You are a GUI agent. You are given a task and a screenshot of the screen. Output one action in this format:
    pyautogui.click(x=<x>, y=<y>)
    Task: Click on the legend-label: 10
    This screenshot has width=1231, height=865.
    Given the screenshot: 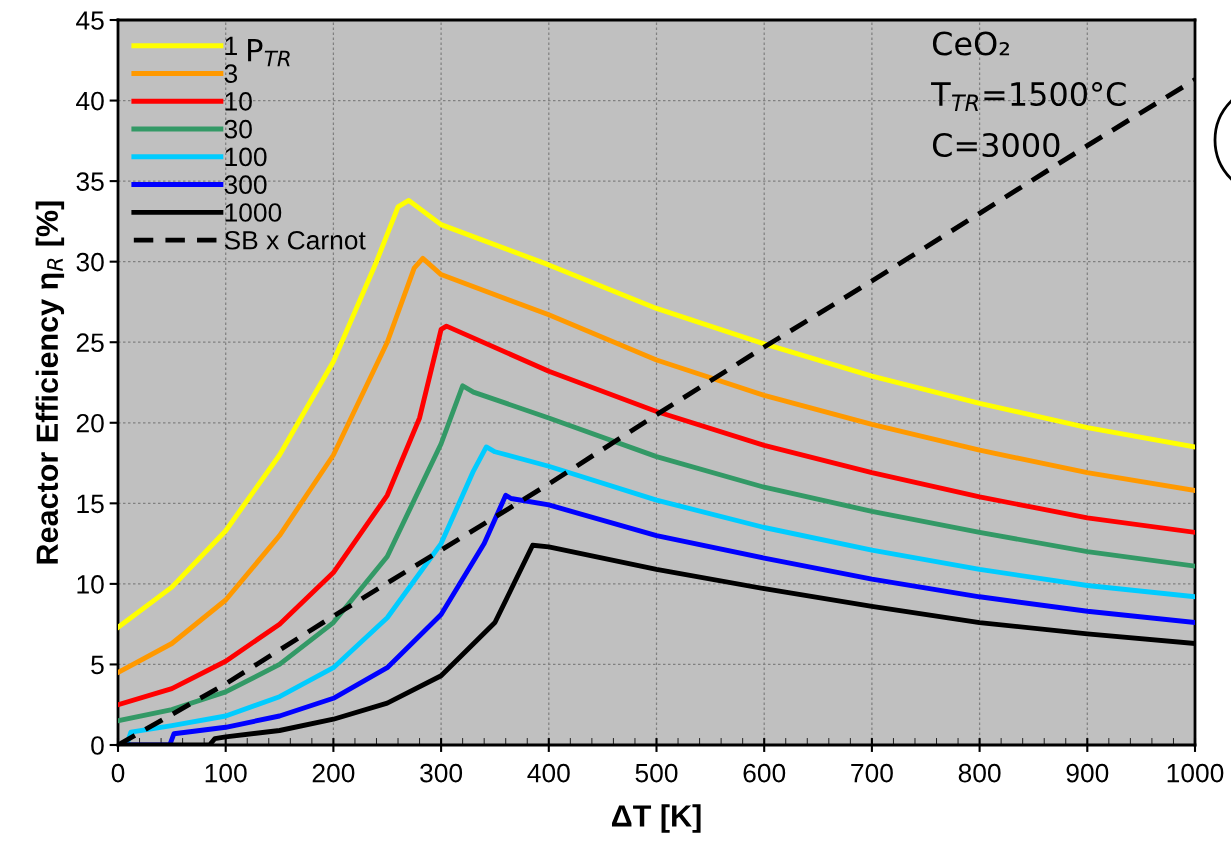 What is the action you would take?
    pyautogui.click(x=238, y=101)
    